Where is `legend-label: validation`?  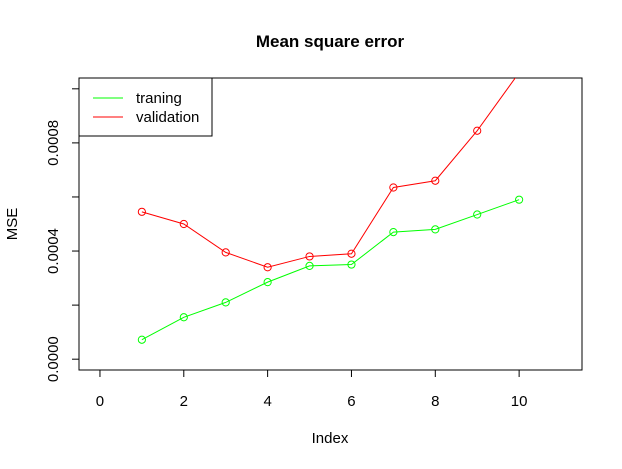 legend-label: validation is located at coordinates (167, 117).